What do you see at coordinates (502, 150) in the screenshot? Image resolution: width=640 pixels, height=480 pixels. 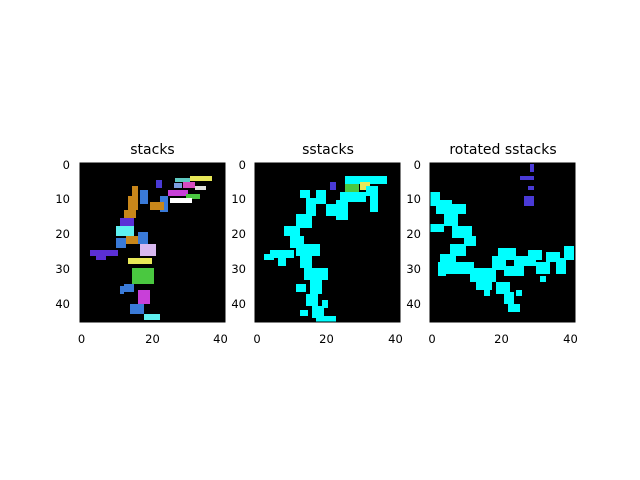 I see `panel-title: rotated sstacks` at bounding box center [502, 150].